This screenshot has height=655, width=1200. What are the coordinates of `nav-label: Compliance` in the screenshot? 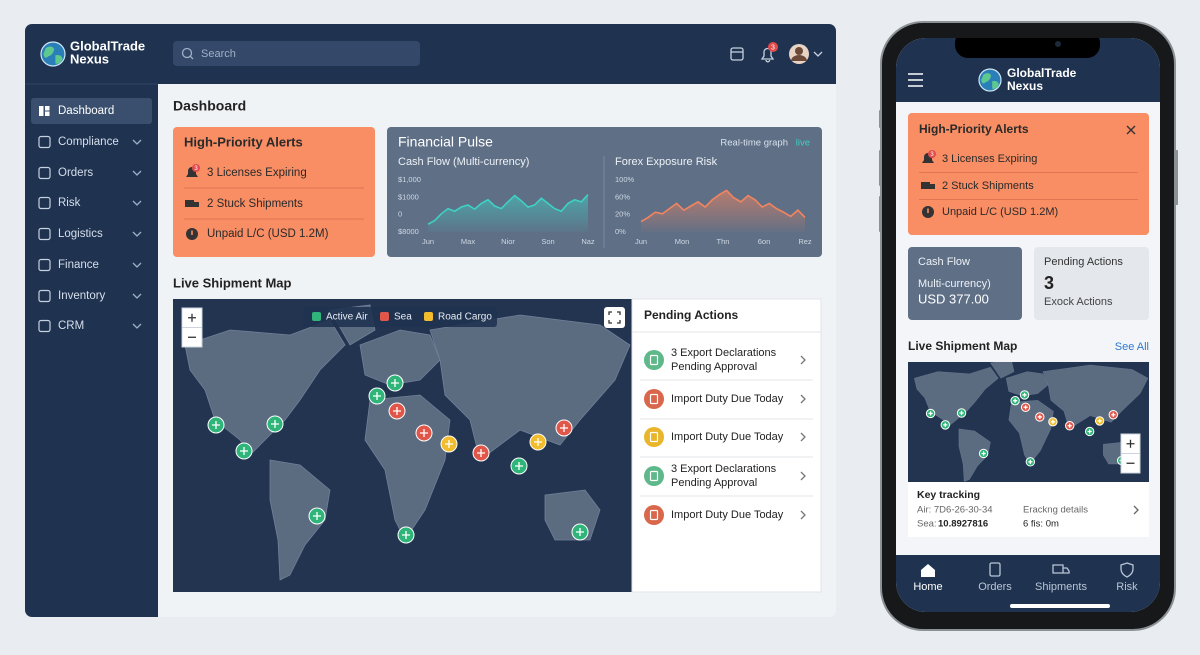 It's located at (88, 142).